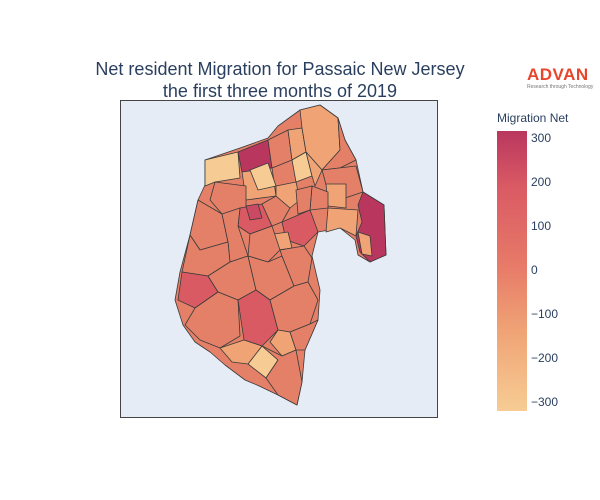 The image size is (600, 500). Describe the element at coordinates (560, 87) in the screenshot. I see `logo-tagline: Research through Technology` at that location.